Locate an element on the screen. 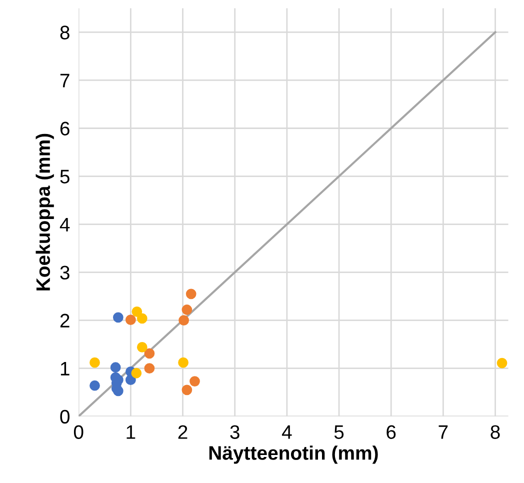  y-tick-label: 7 is located at coordinates (65, 81).